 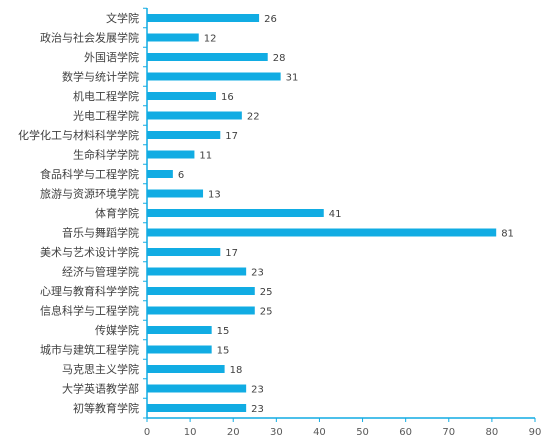 I want to click on category-label: 马克思主义学院, so click(x=100, y=369).